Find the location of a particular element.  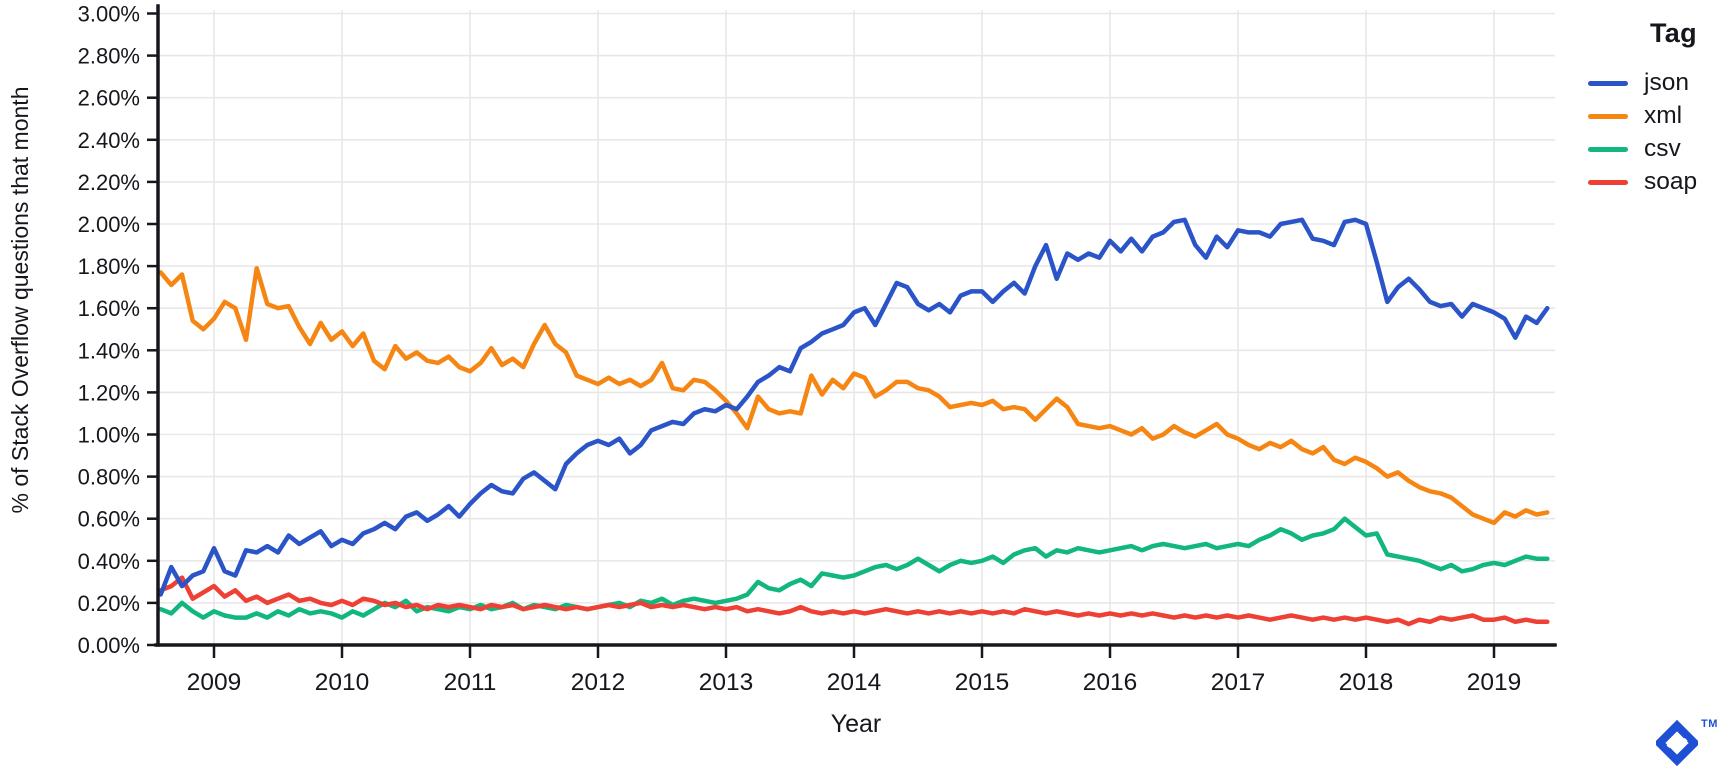

svg-text: 1.20% is located at coordinates (109, 392).